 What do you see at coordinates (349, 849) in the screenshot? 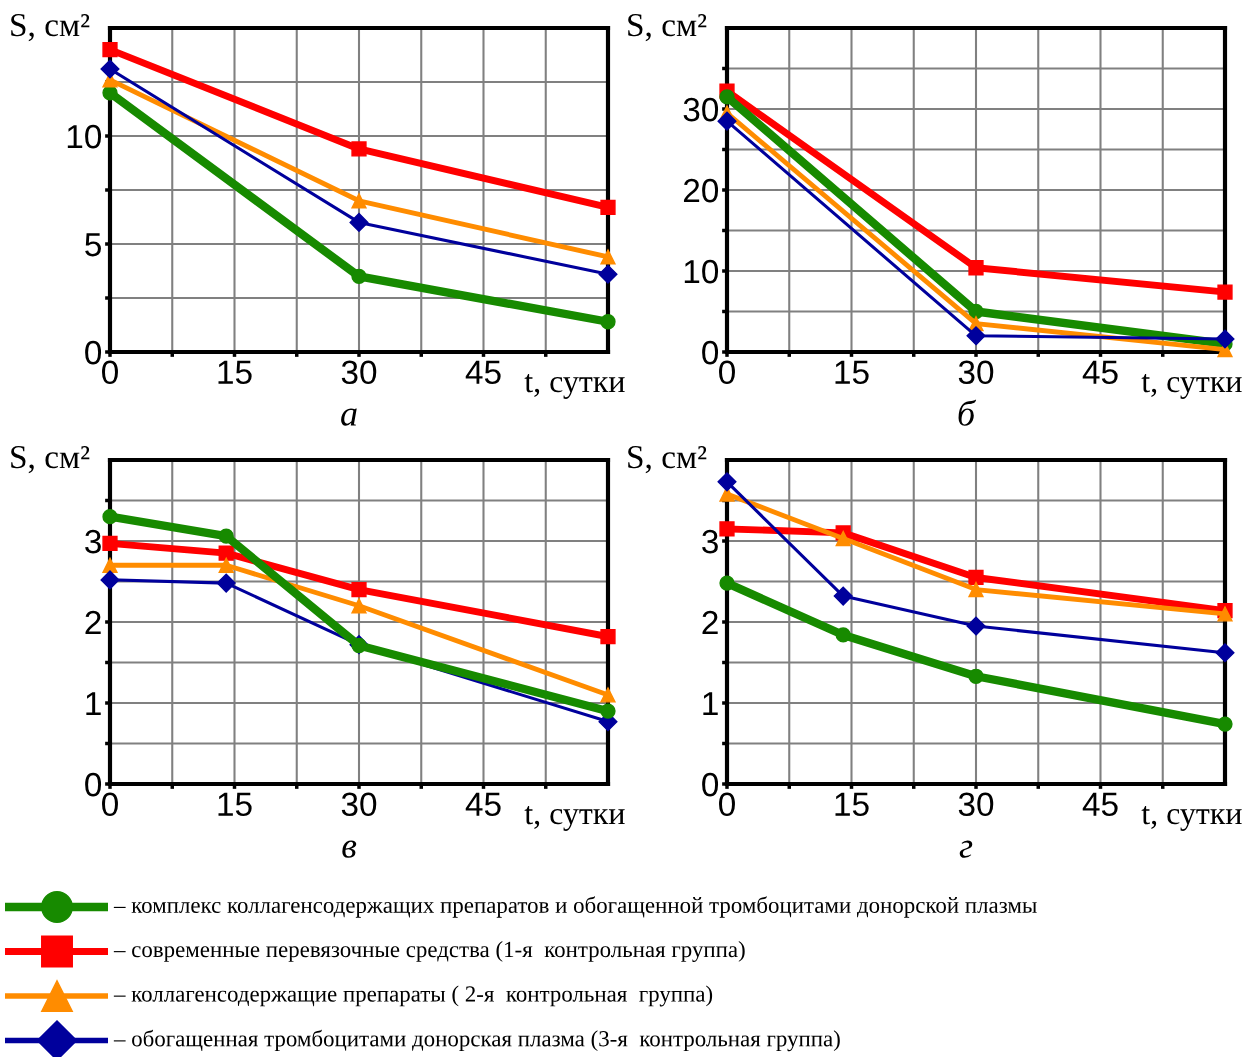
I see `text: в` at bounding box center [349, 849].